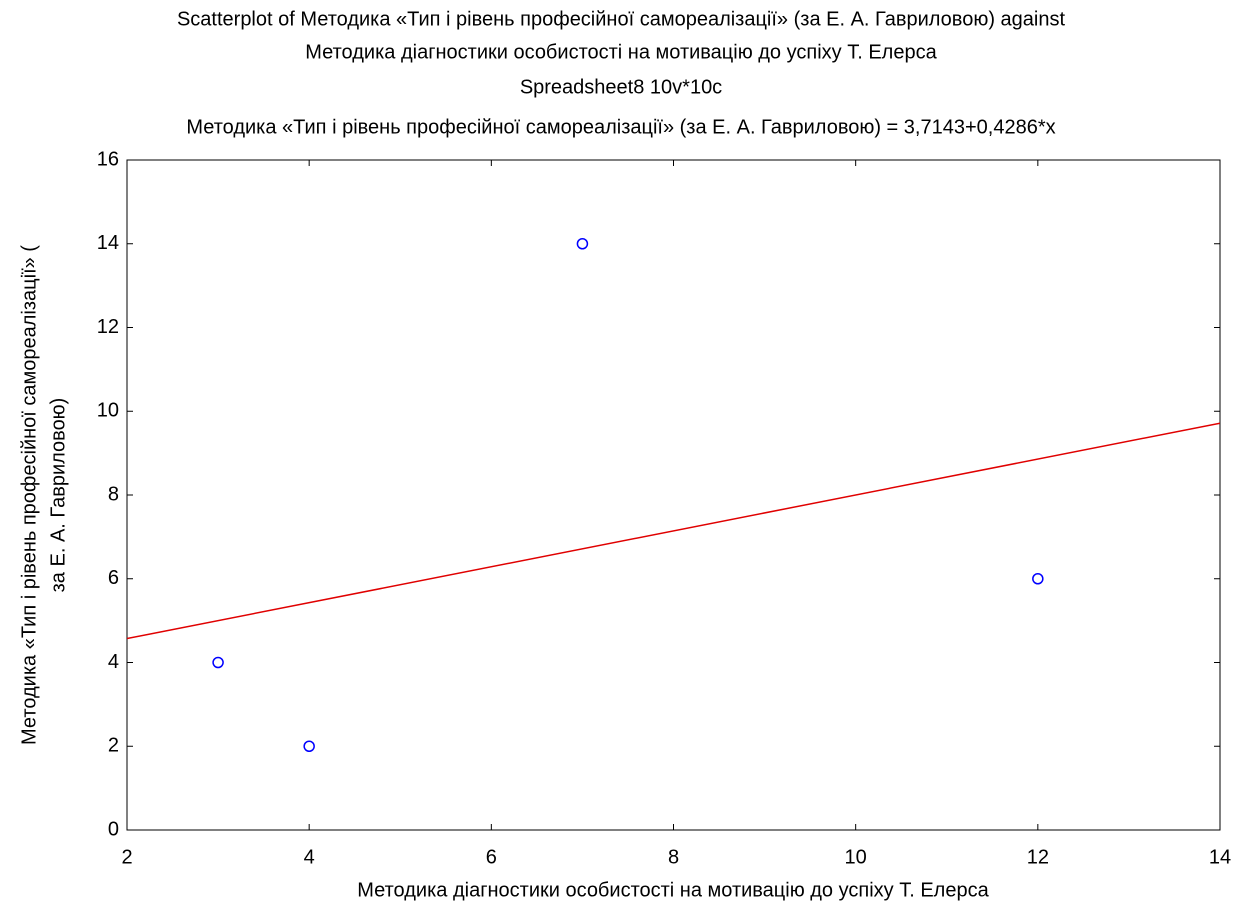  What do you see at coordinates (309, 857) in the screenshot?
I see `x-tick-label: 4` at bounding box center [309, 857].